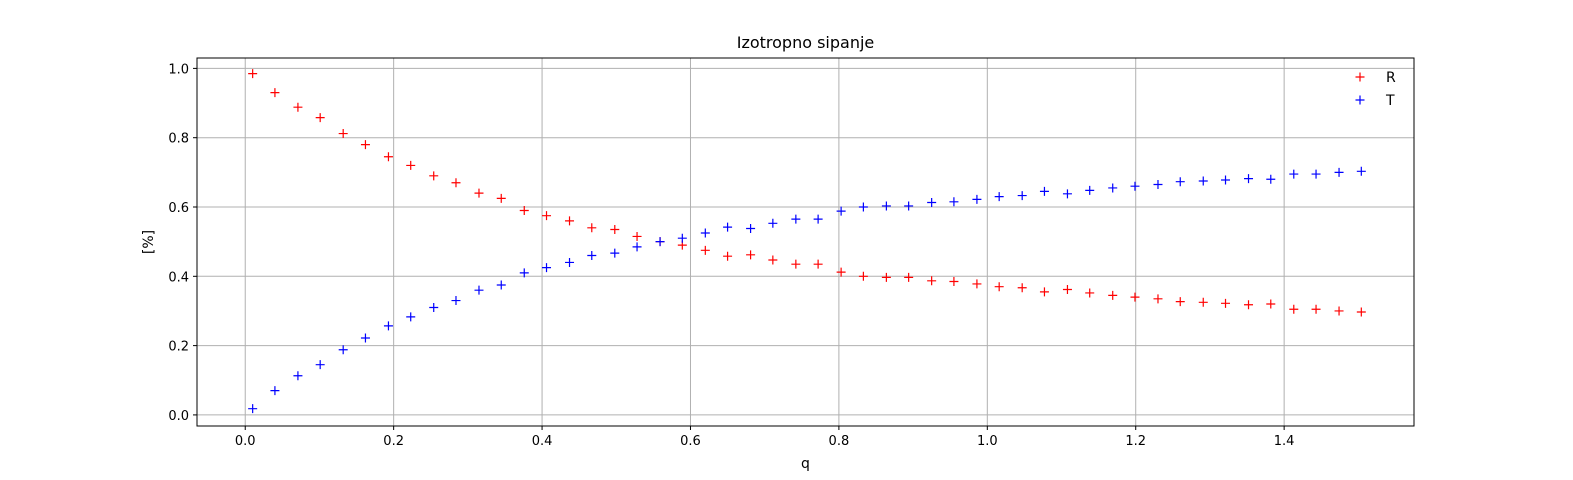 The image size is (1573, 480). What do you see at coordinates (393, 441) in the screenshot?
I see `x-tick-label: 0.2` at bounding box center [393, 441].